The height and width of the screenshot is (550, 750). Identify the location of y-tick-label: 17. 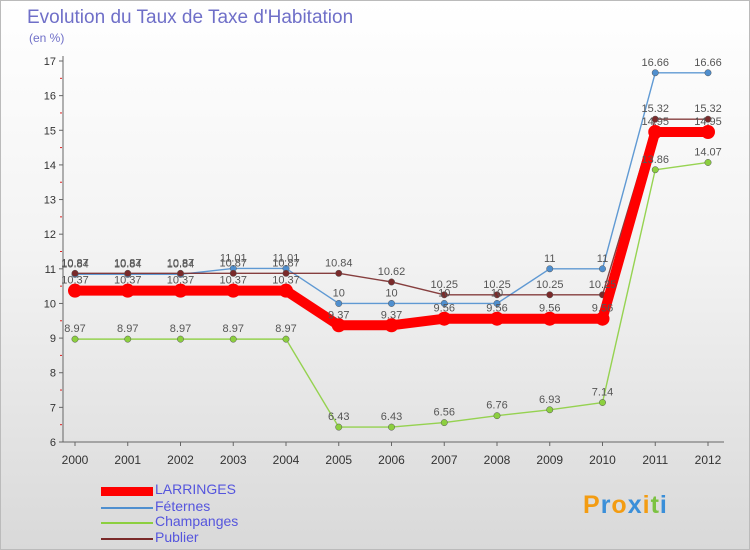
(50, 62).